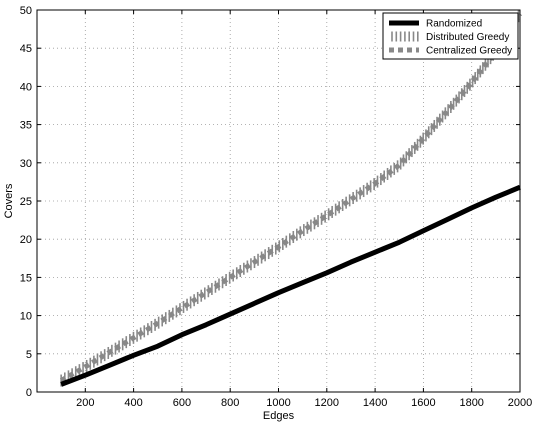 The height and width of the screenshot is (423, 536). I want to click on y-tick-label: 25, so click(26, 202).